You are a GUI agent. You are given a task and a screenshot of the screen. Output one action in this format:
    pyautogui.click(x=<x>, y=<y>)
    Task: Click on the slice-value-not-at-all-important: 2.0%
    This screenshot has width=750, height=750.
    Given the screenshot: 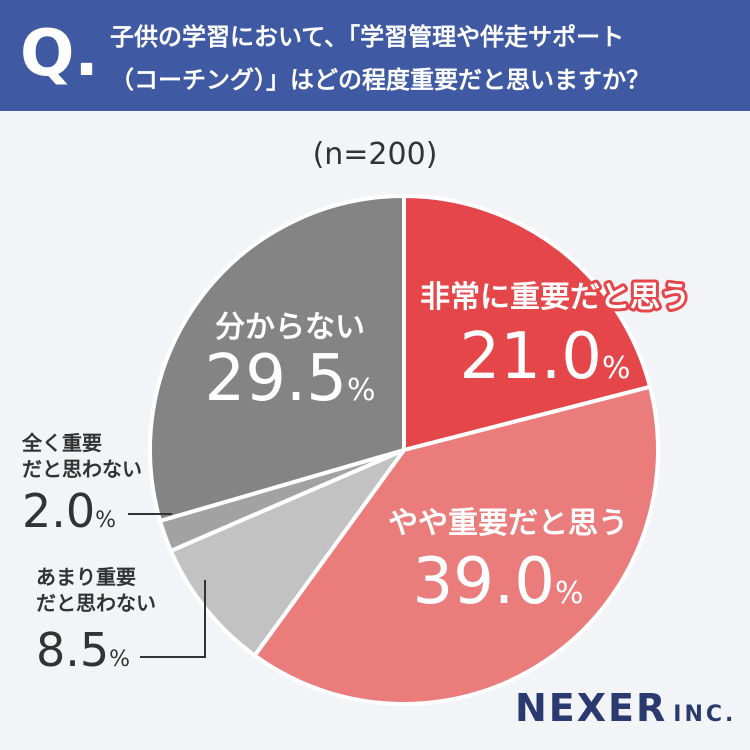 What is the action you would take?
    pyautogui.click(x=69, y=511)
    